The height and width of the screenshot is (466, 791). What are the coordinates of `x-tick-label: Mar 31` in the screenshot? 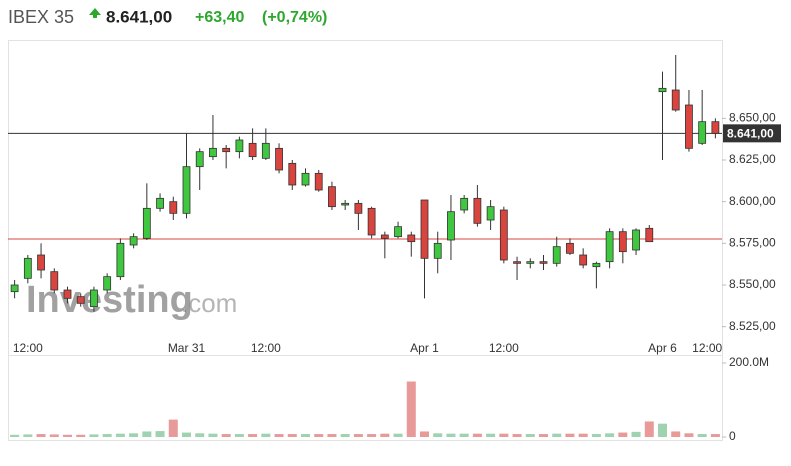 It's located at (187, 348).